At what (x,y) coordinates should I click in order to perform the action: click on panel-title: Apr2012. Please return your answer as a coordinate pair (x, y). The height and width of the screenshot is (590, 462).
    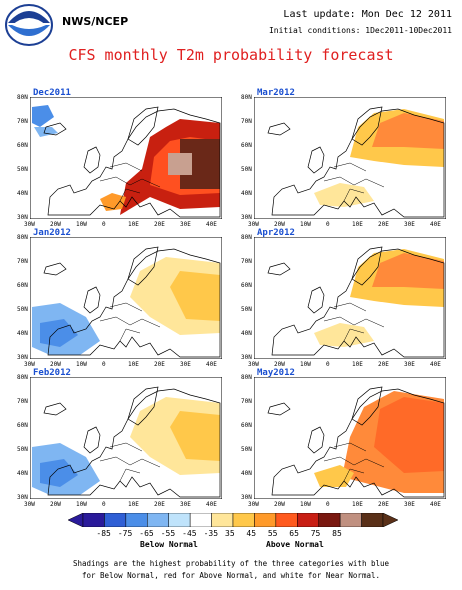
    Looking at the image, I should click on (276, 233).